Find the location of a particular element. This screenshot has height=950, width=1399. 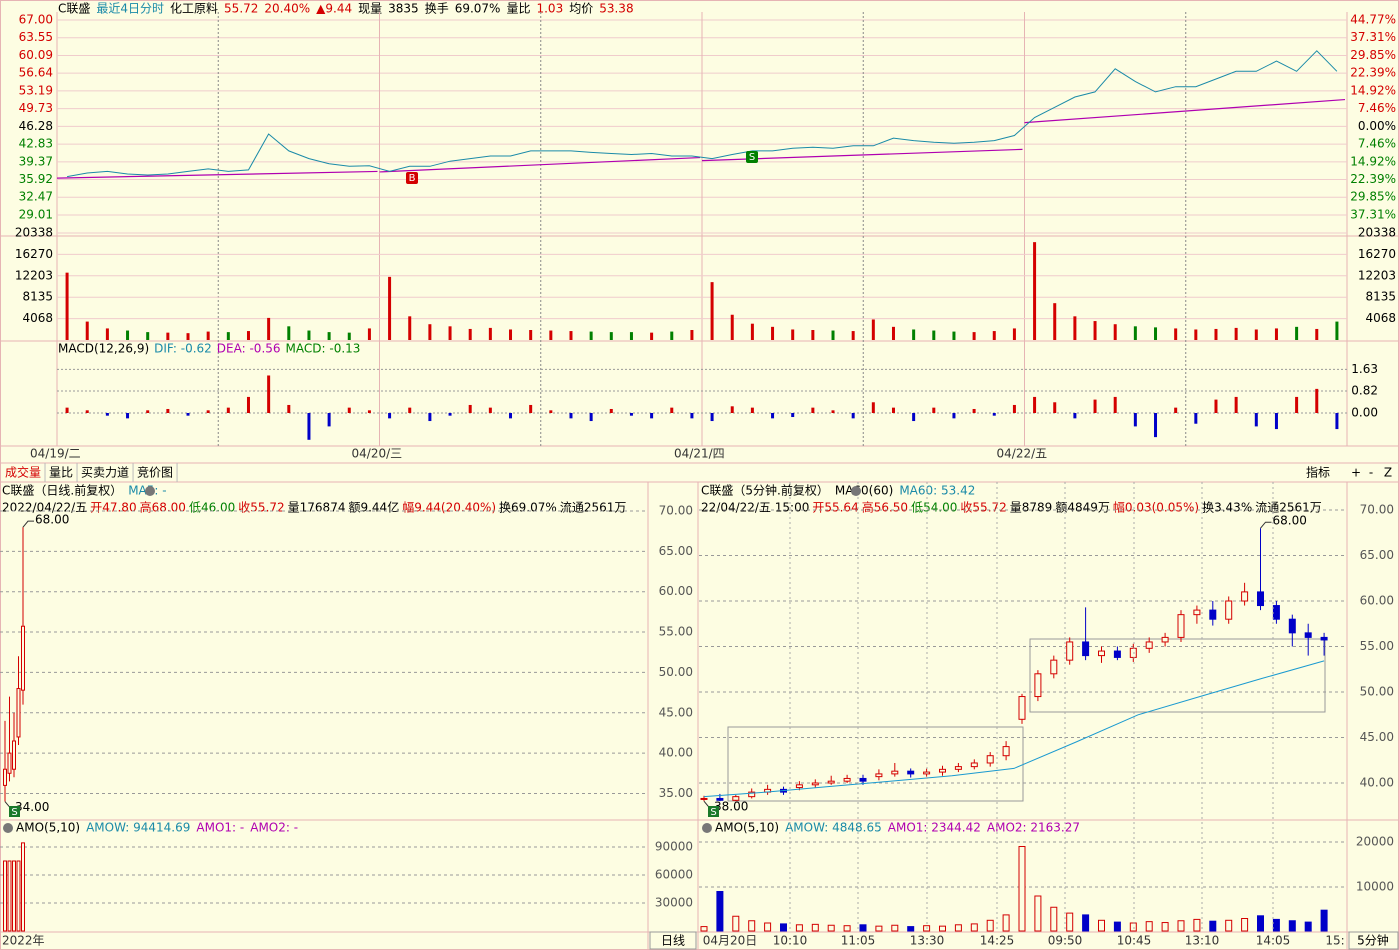

price-tick-label: 53.19 is located at coordinates (36, 90).